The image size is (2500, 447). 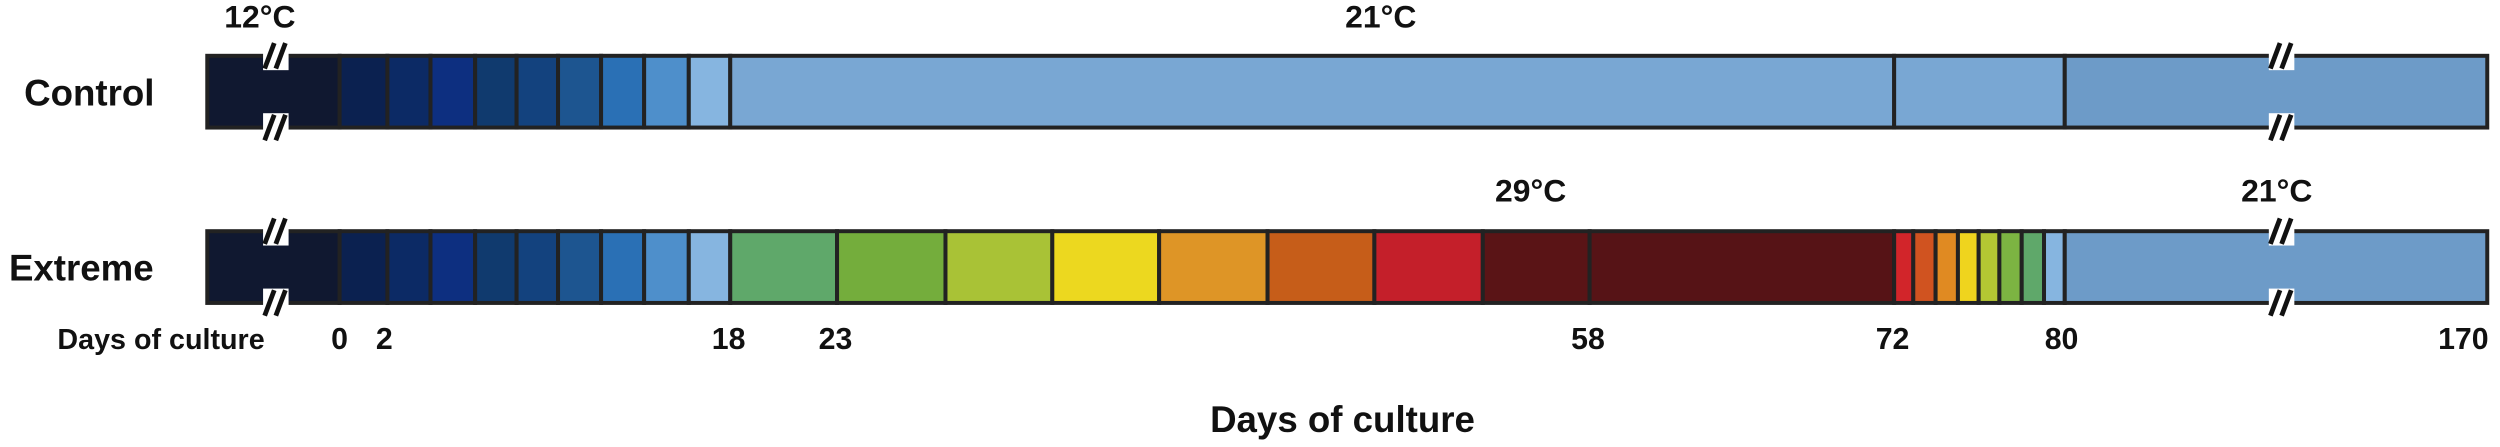 I want to click on row-label: Control, so click(x=89, y=92).